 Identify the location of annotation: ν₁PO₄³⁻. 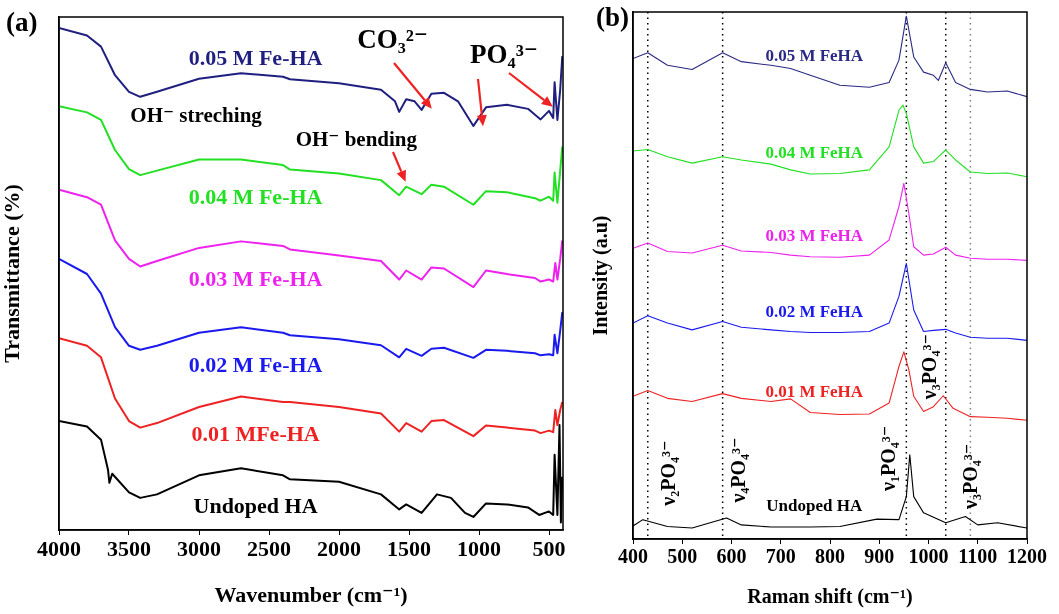
(888, 458).